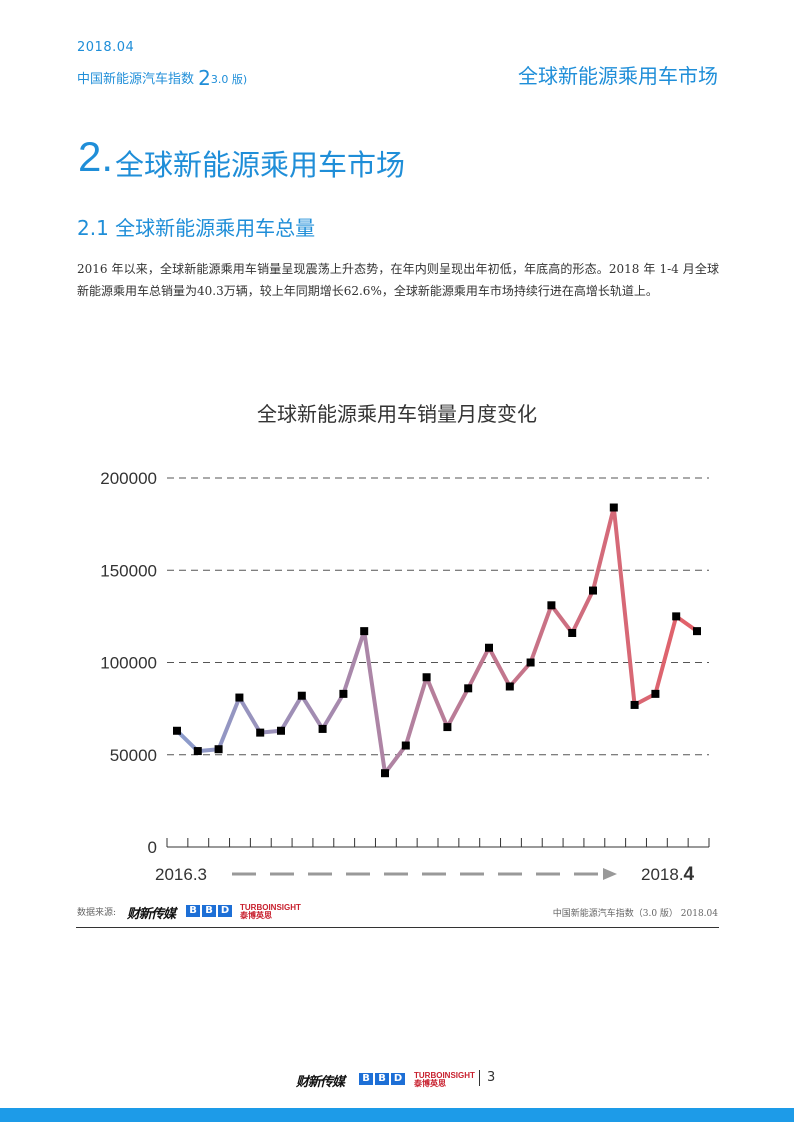 The height and width of the screenshot is (1122, 794). I want to click on x-end-label: 2018.4, so click(668, 874).